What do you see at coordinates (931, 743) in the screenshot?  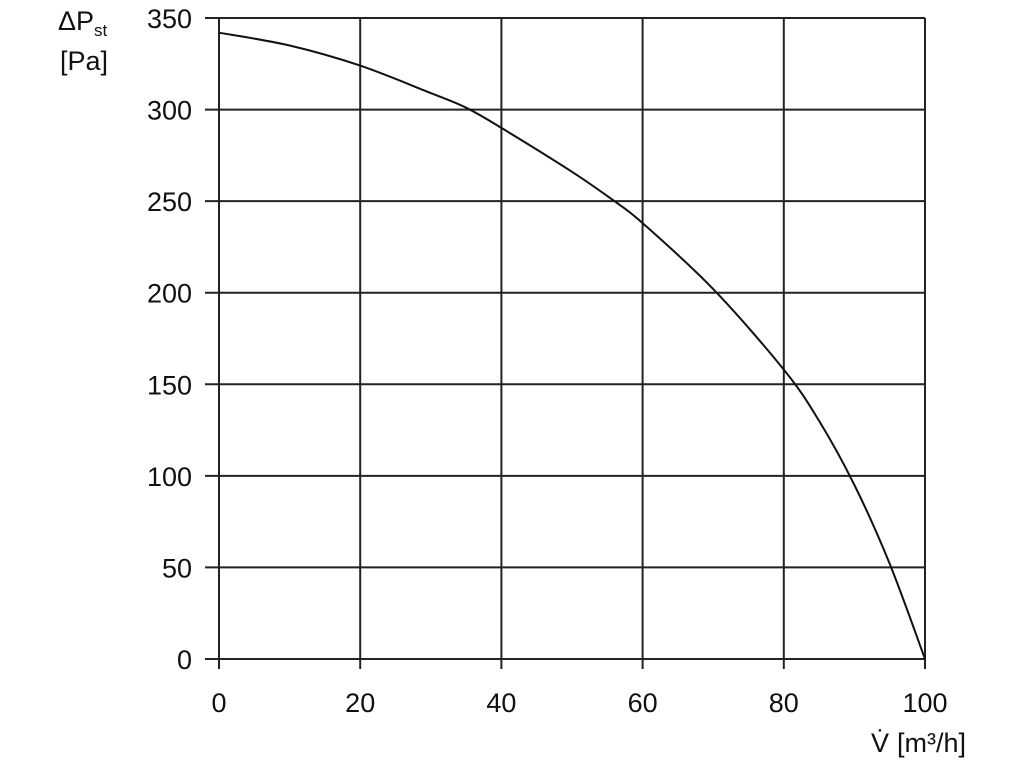 I see `x-axis-unit: [m³/h]` at bounding box center [931, 743].